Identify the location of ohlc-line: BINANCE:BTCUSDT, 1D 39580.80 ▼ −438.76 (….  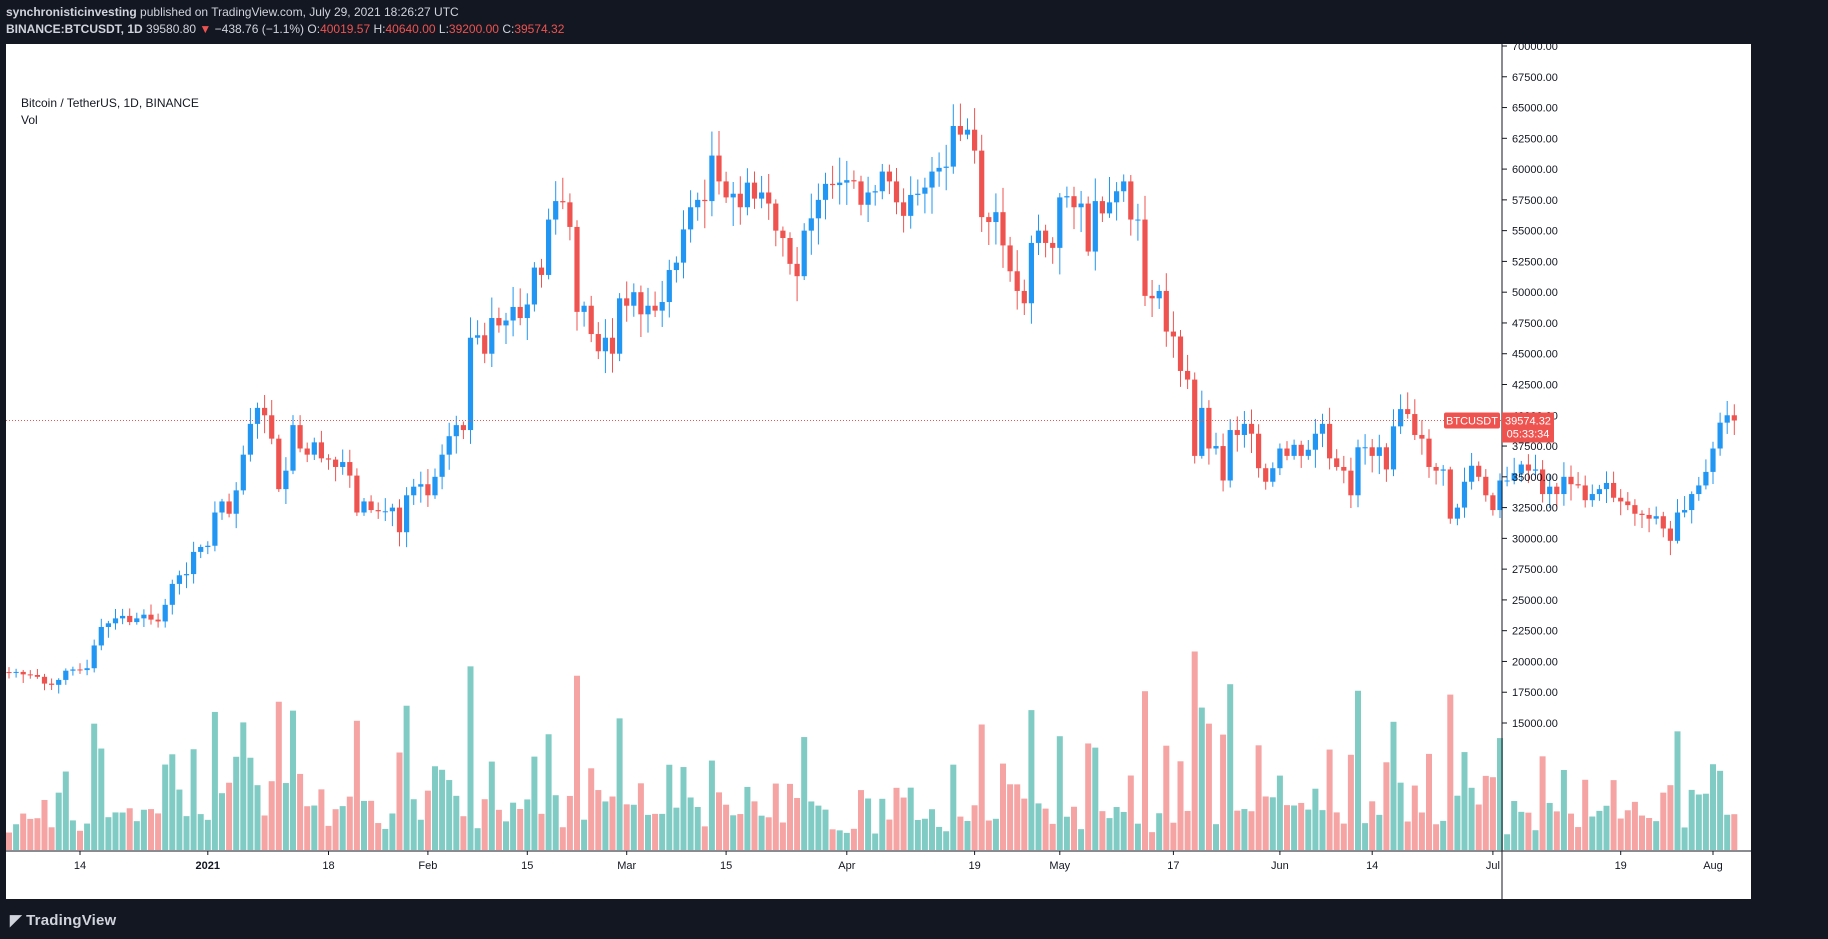
(285, 29).